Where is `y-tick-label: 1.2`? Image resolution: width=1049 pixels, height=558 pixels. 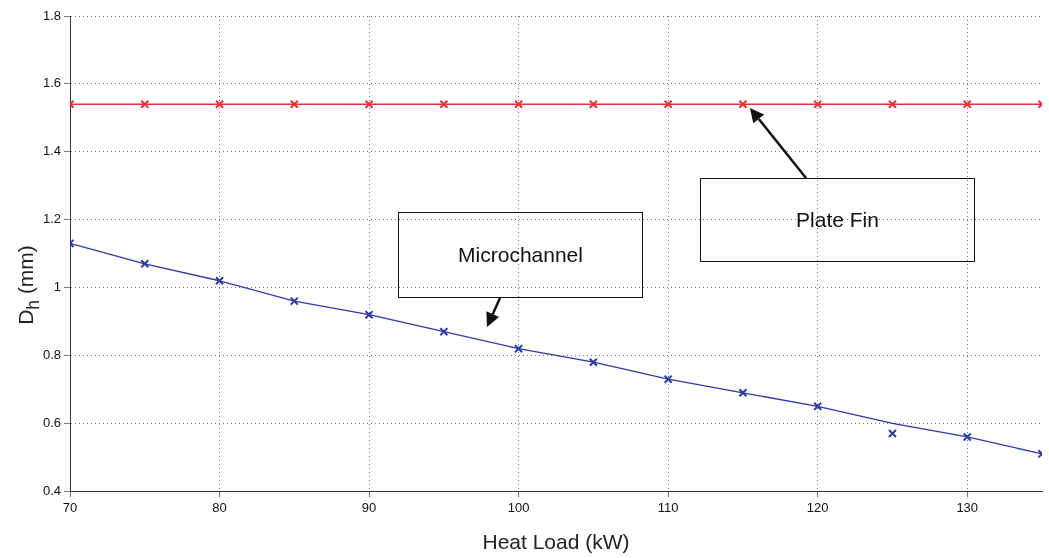 y-tick-label: 1.2 is located at coordinates (51, 219).